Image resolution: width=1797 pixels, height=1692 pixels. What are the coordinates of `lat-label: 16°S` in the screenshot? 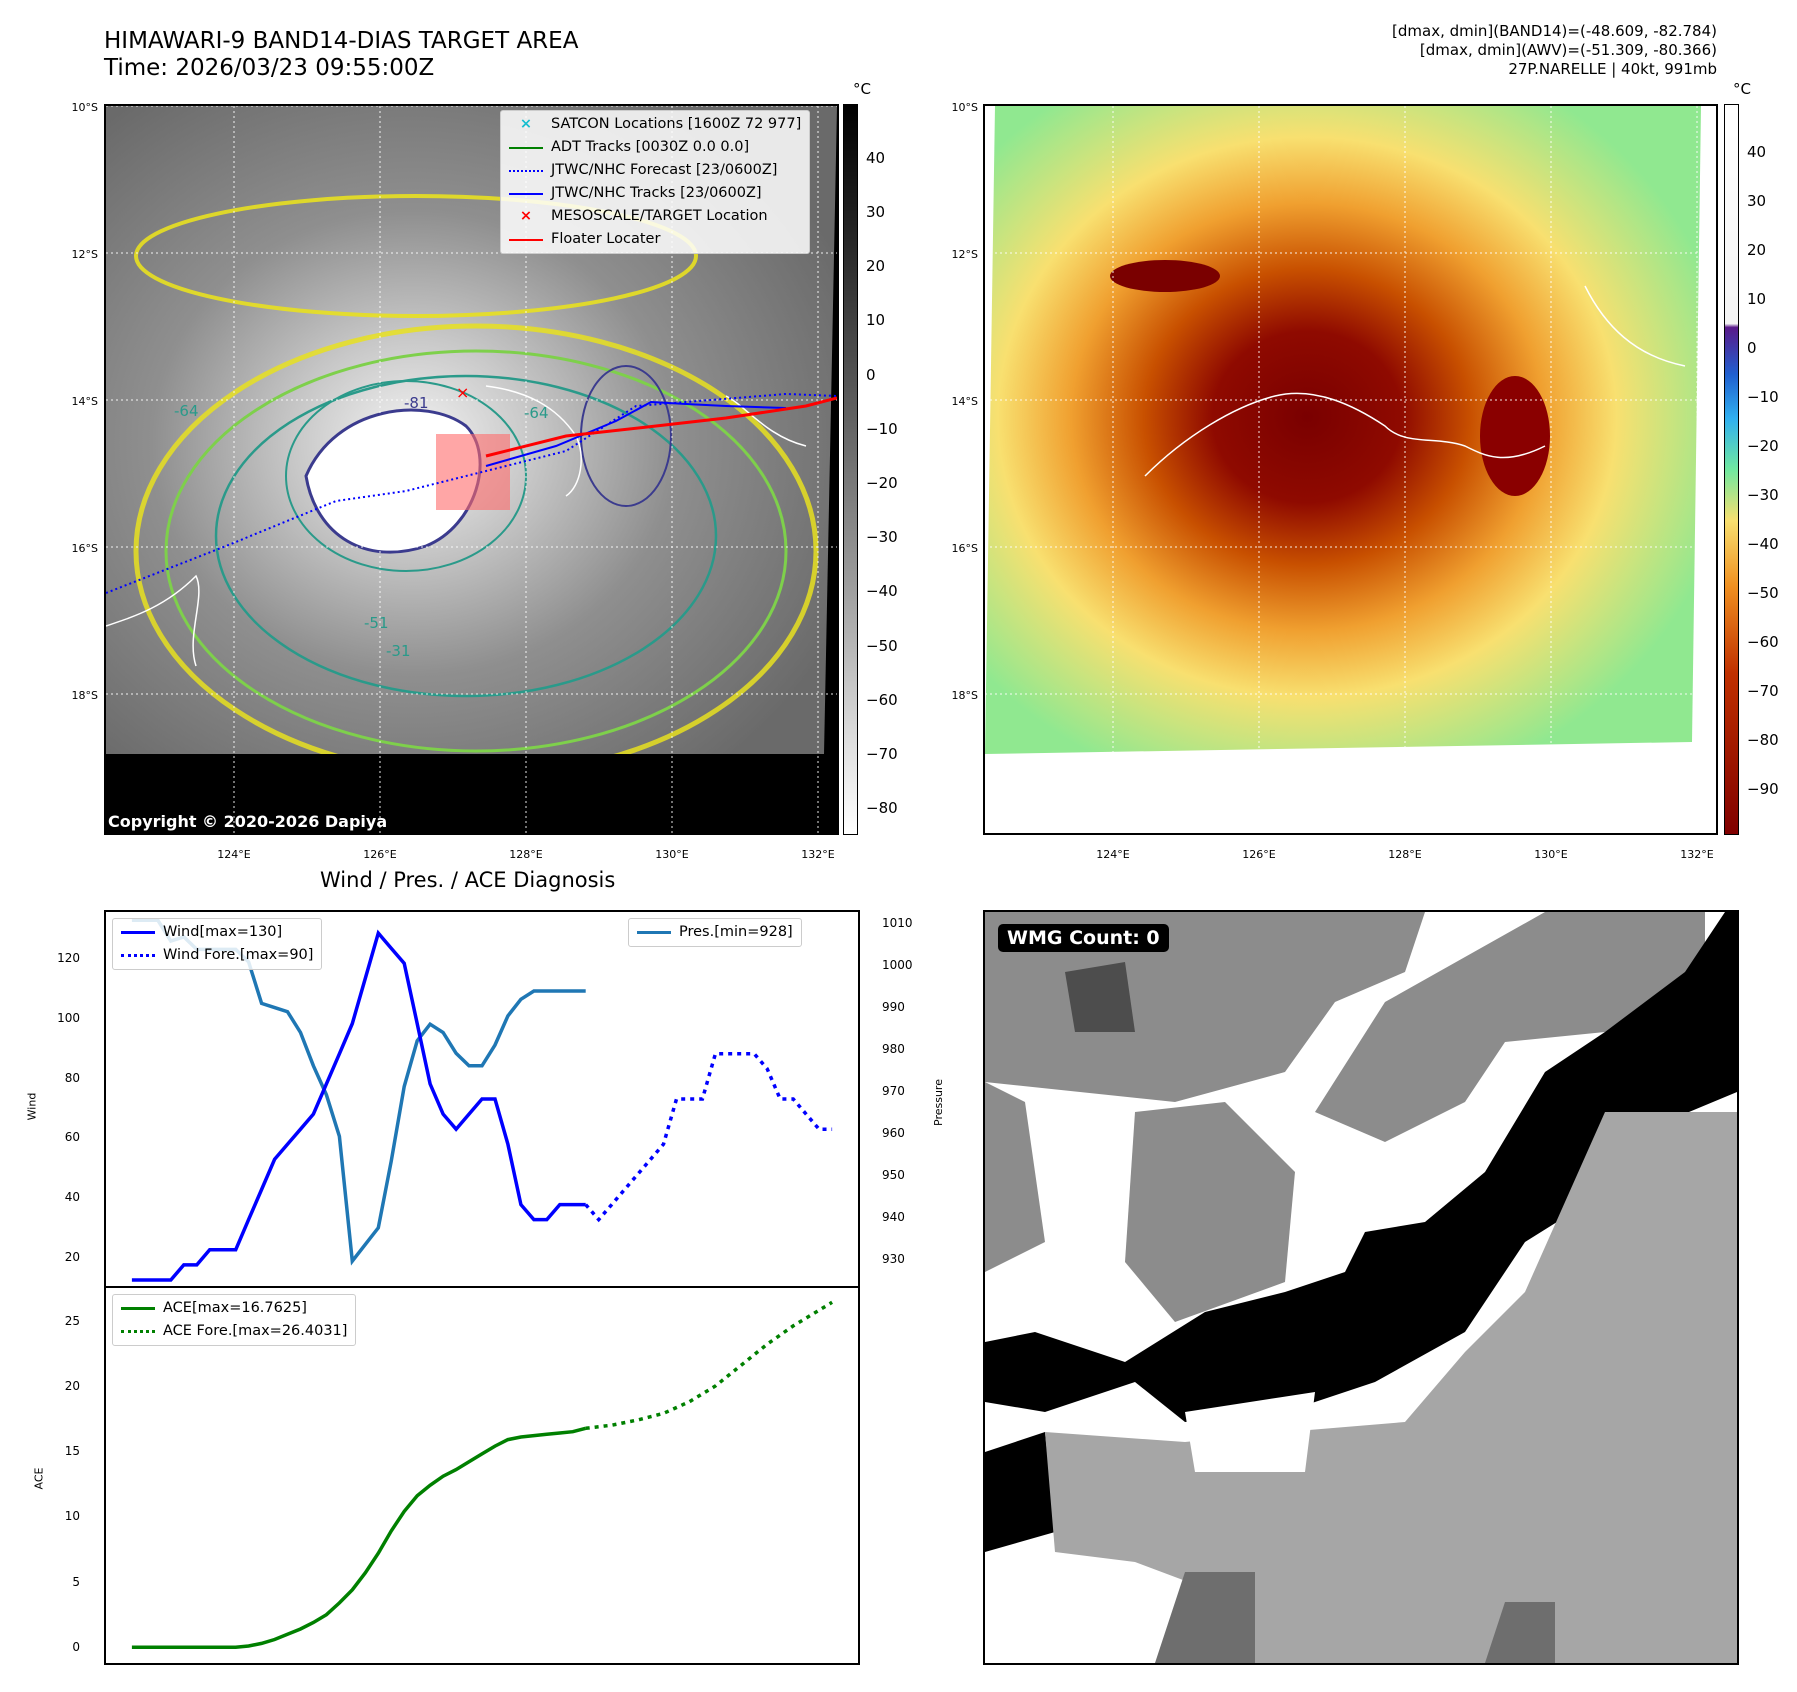 It's located at (84, 548).